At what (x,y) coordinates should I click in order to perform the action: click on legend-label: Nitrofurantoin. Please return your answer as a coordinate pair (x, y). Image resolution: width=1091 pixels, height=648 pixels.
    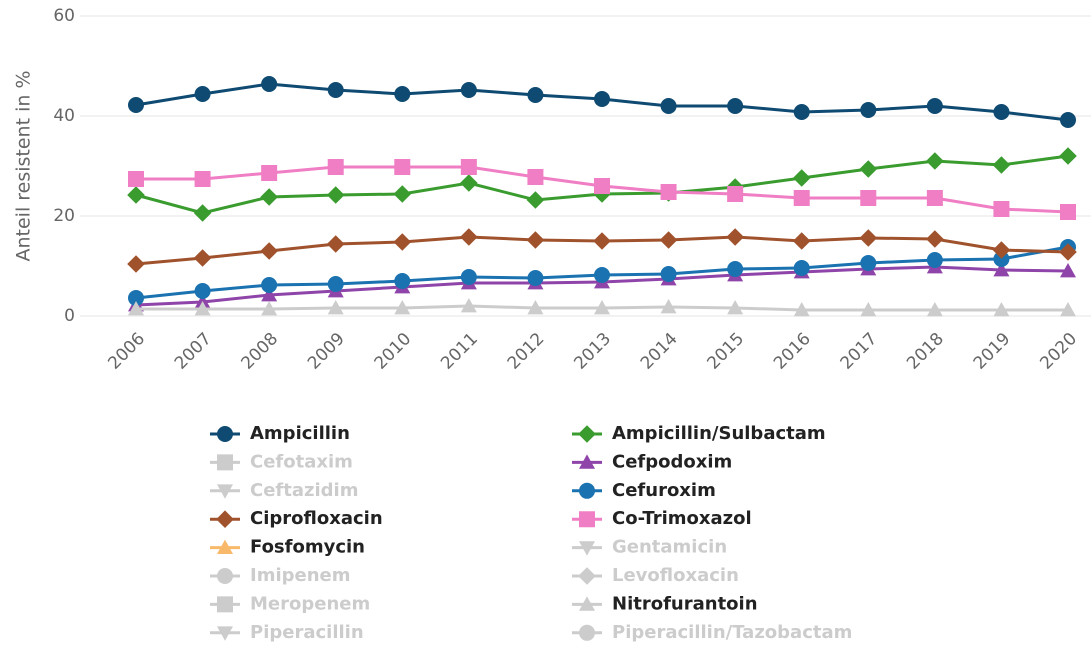
    Looking at the image, I should click on (685, 603).